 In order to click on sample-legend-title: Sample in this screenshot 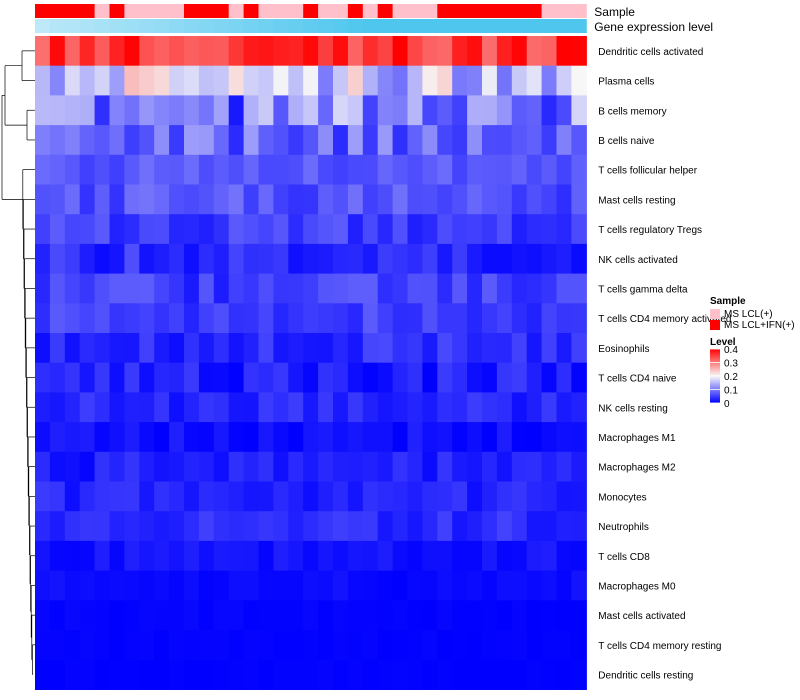, I will do `click(728, 301)`.